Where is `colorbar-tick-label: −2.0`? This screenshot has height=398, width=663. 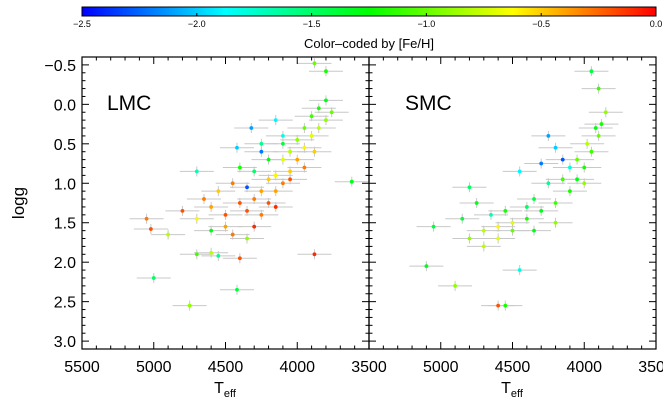
colorbar-tick-label: −2.0 is located at coordinates (197, 24).